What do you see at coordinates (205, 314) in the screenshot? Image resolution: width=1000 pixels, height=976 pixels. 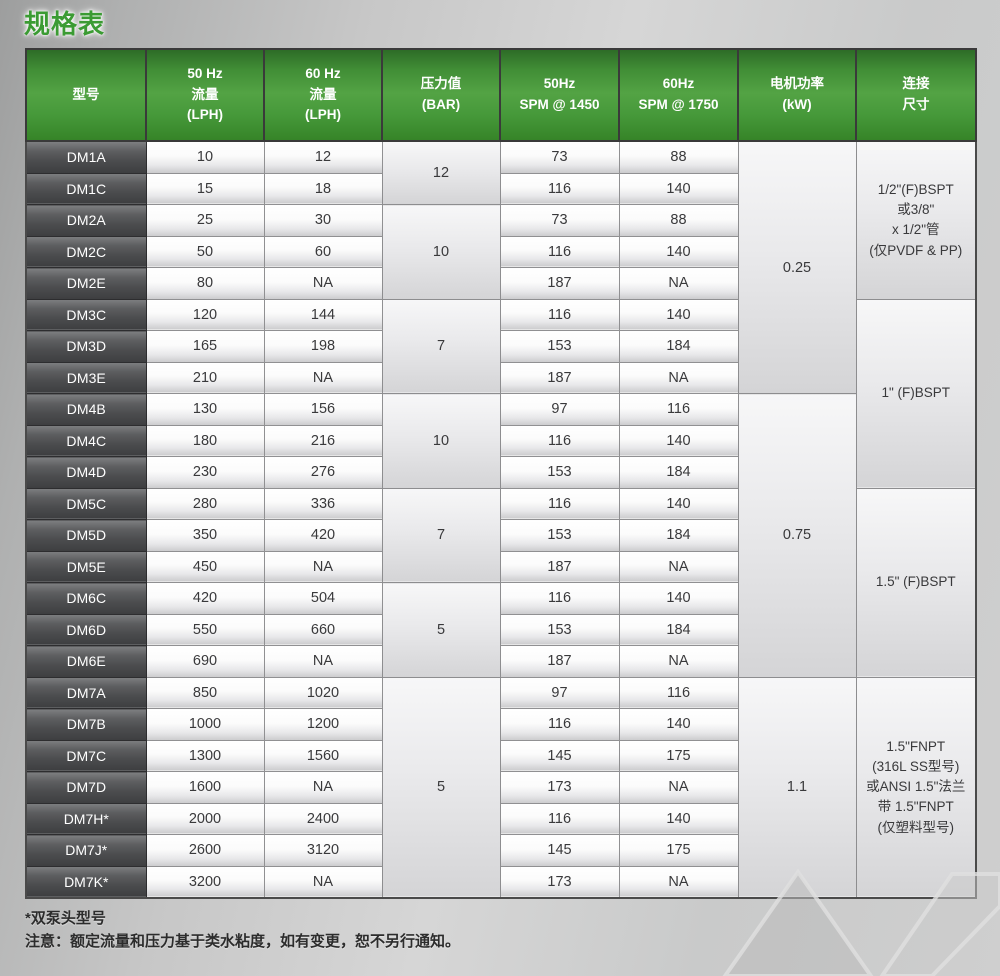 I see `cell-flow-50hz: 120` at bounding box center [205, 314].